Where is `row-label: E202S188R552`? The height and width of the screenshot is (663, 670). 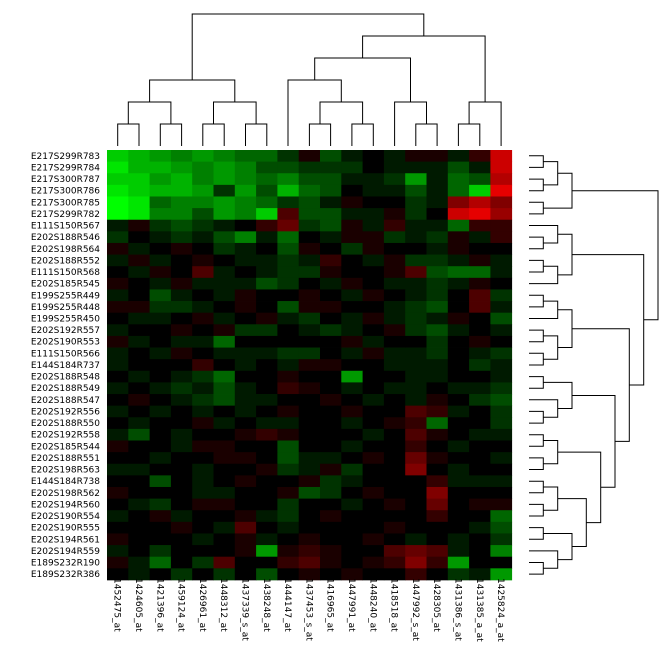
row-label: E202S188R552 is located at coordinates (65, 261).